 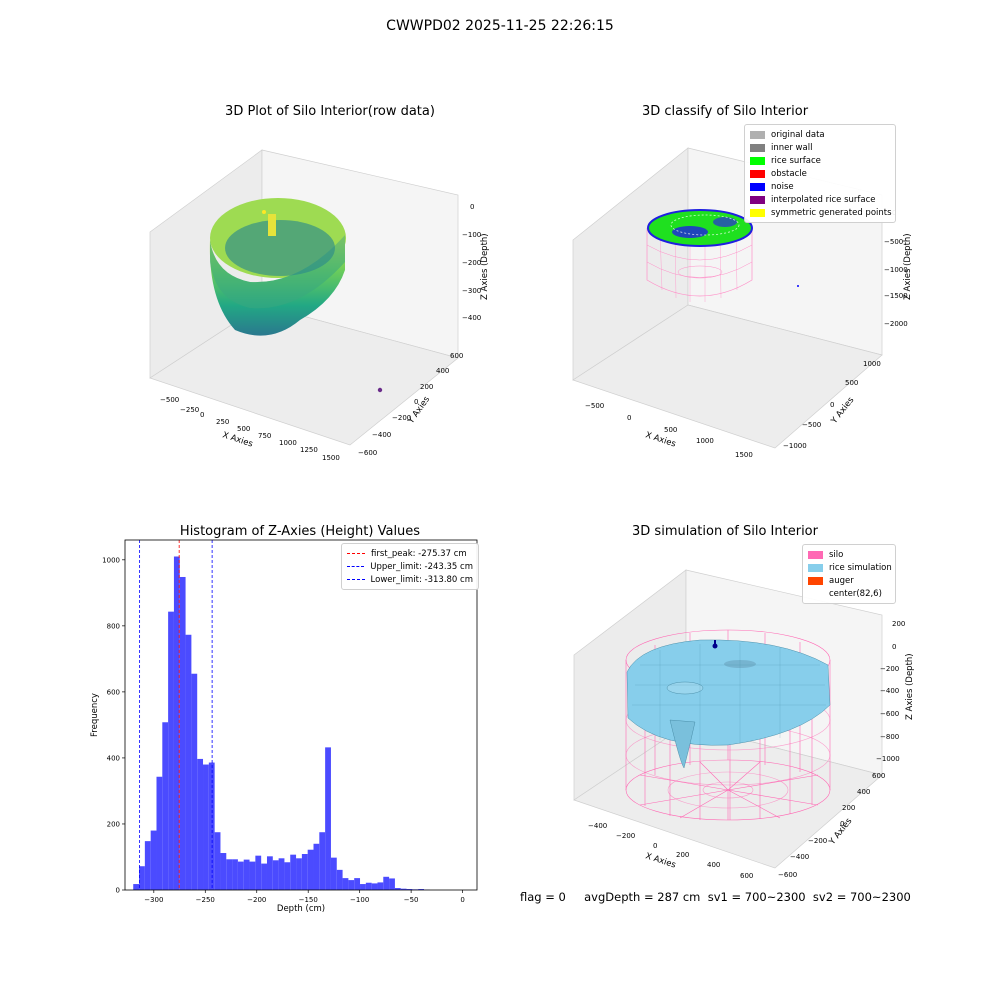 I want to click on plot1-xtick: 500, so click(x=243, y=429).